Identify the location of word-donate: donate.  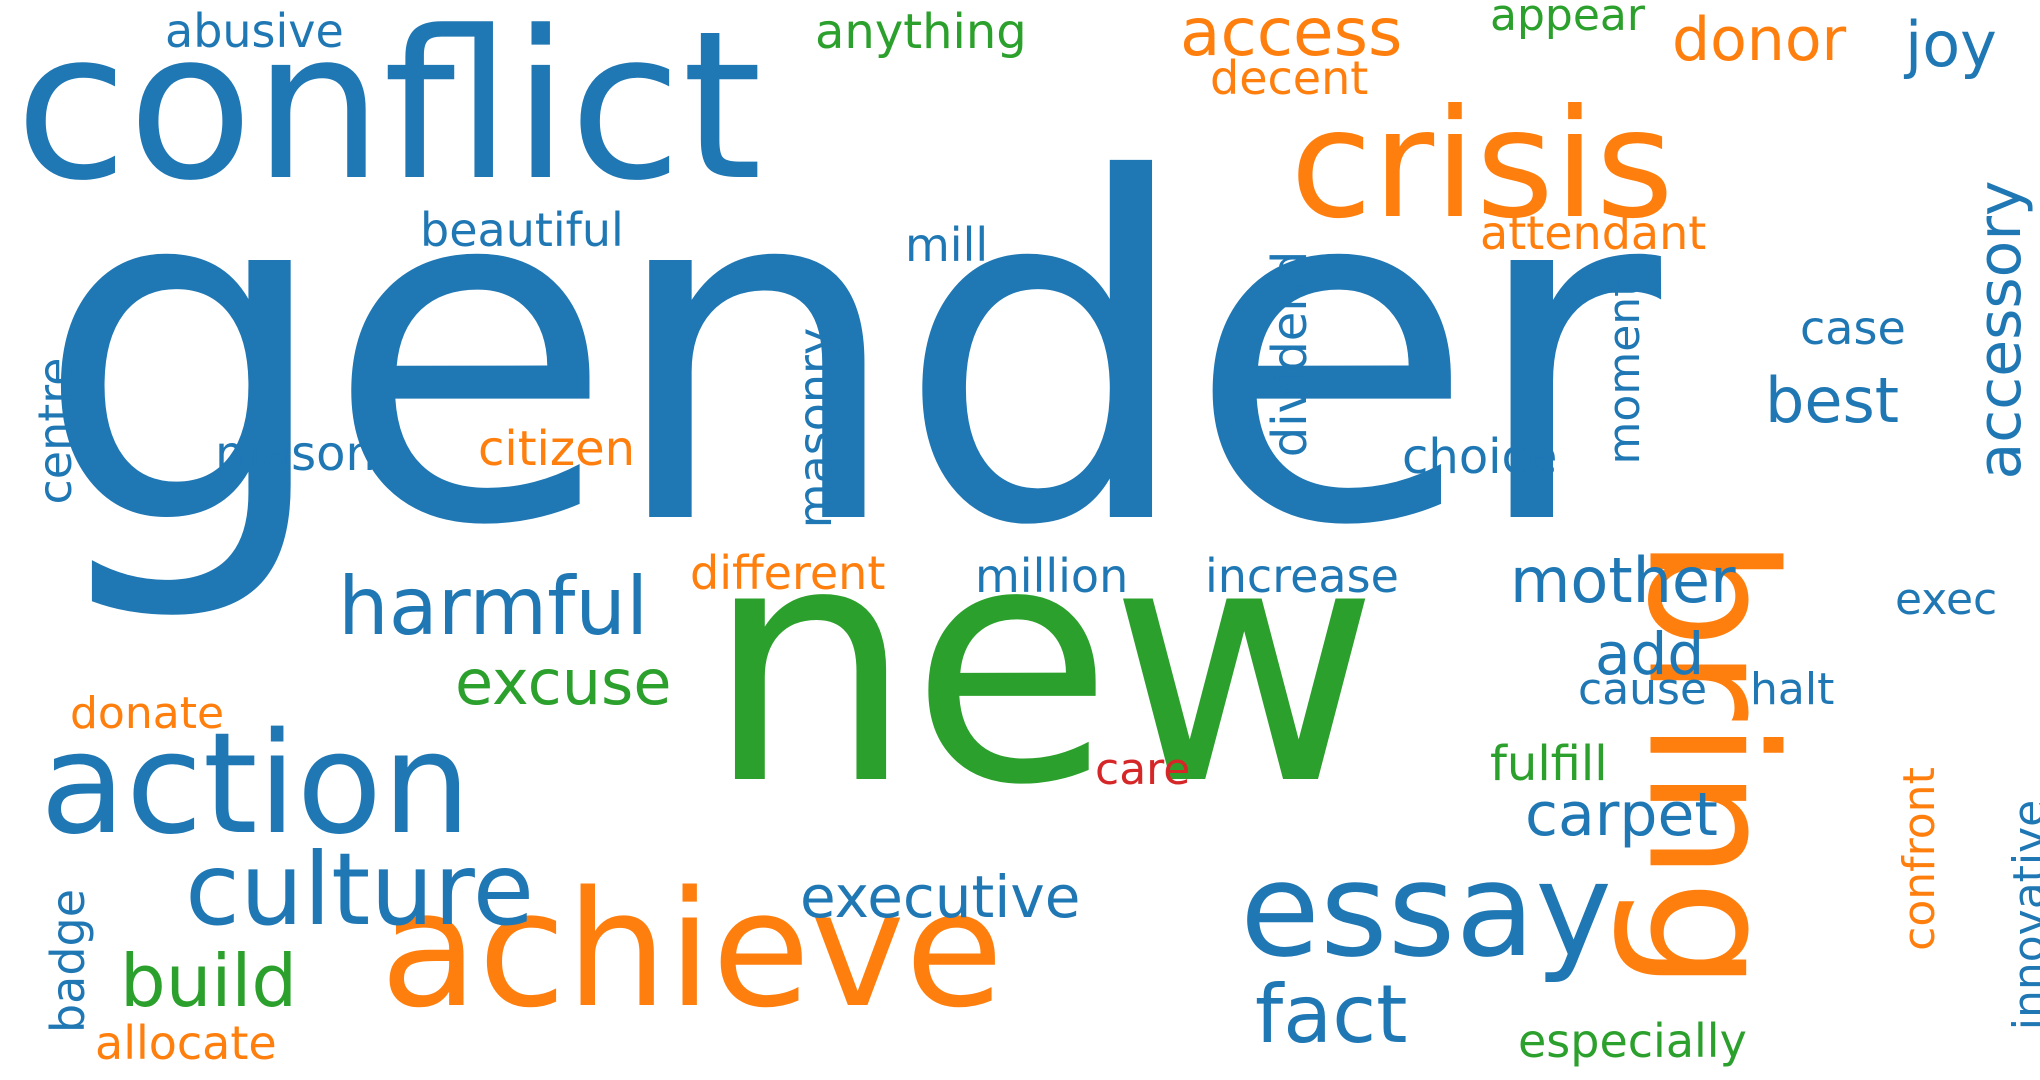
(147, 713).